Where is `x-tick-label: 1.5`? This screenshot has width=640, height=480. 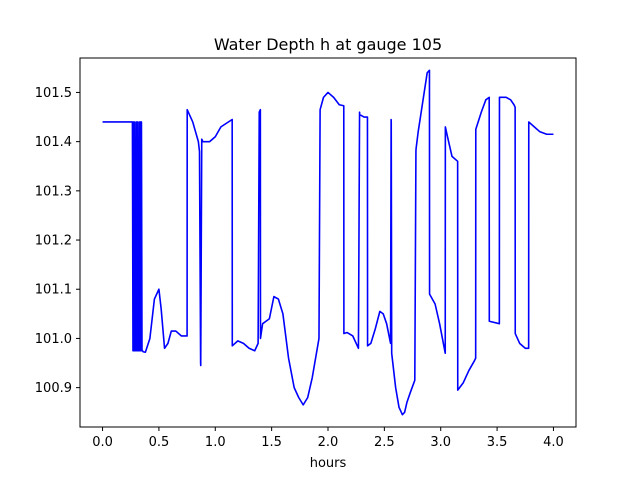
x-tick-label: 1.5 is located at coordinates (271, 442).